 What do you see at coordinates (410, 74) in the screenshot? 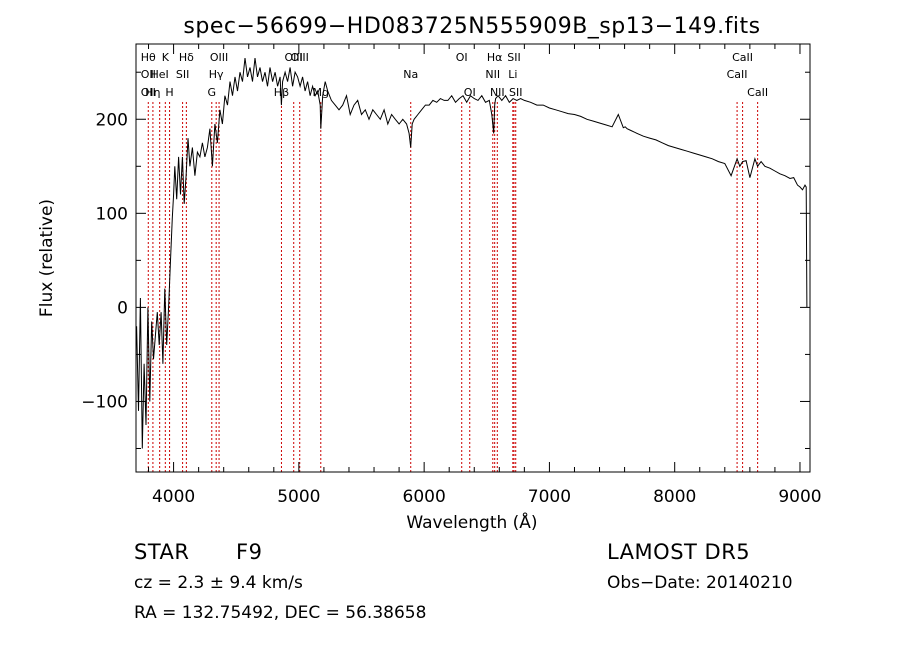
I see `line-marker-label: Na` at bounding box center [410, 74].